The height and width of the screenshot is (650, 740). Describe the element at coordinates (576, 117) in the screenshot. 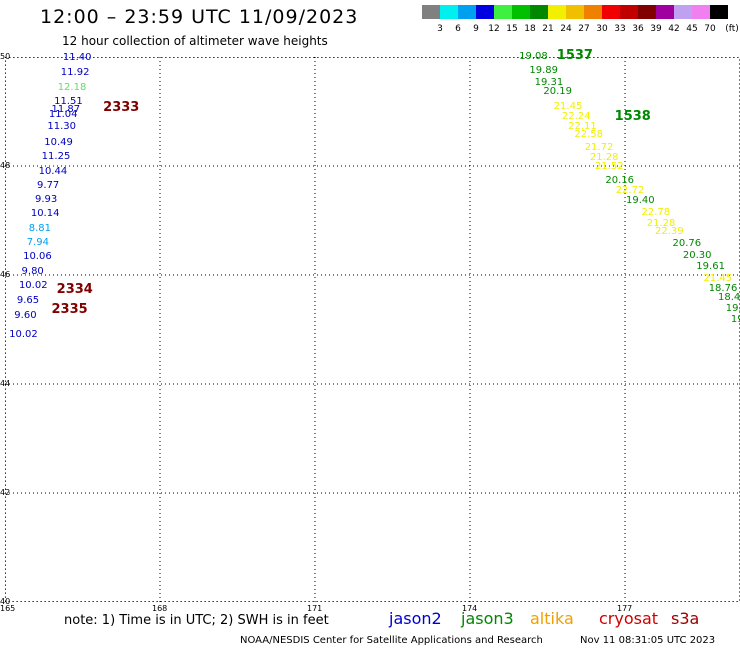

I see `wave-height-value: 22.24` at that location.